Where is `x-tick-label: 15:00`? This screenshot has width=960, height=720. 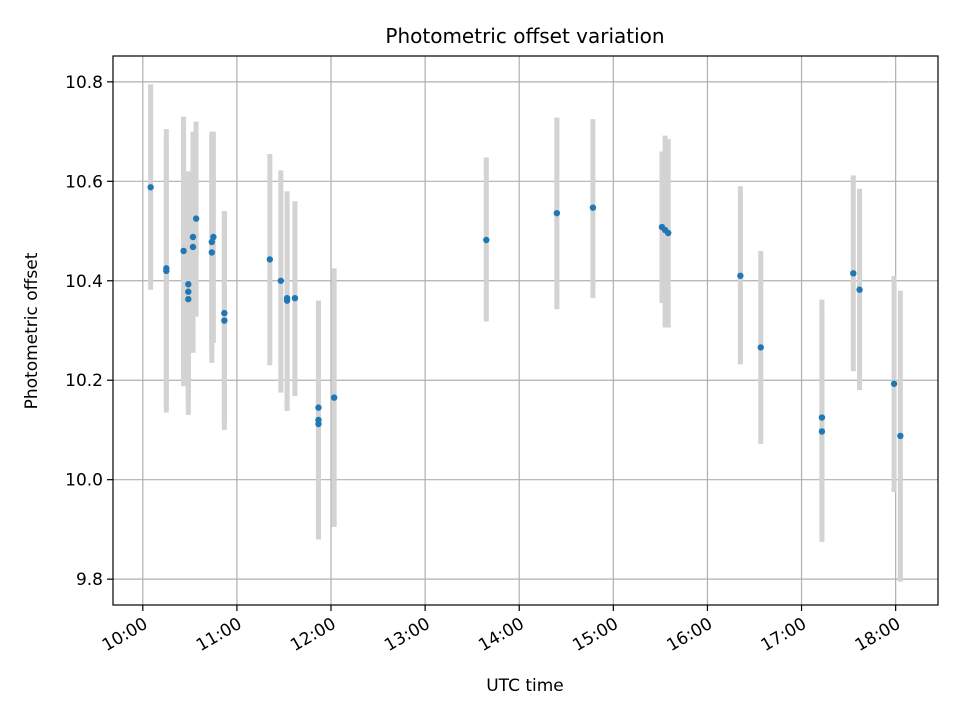
x-tick-label: 15:00 is located at coordinates (595, 635).